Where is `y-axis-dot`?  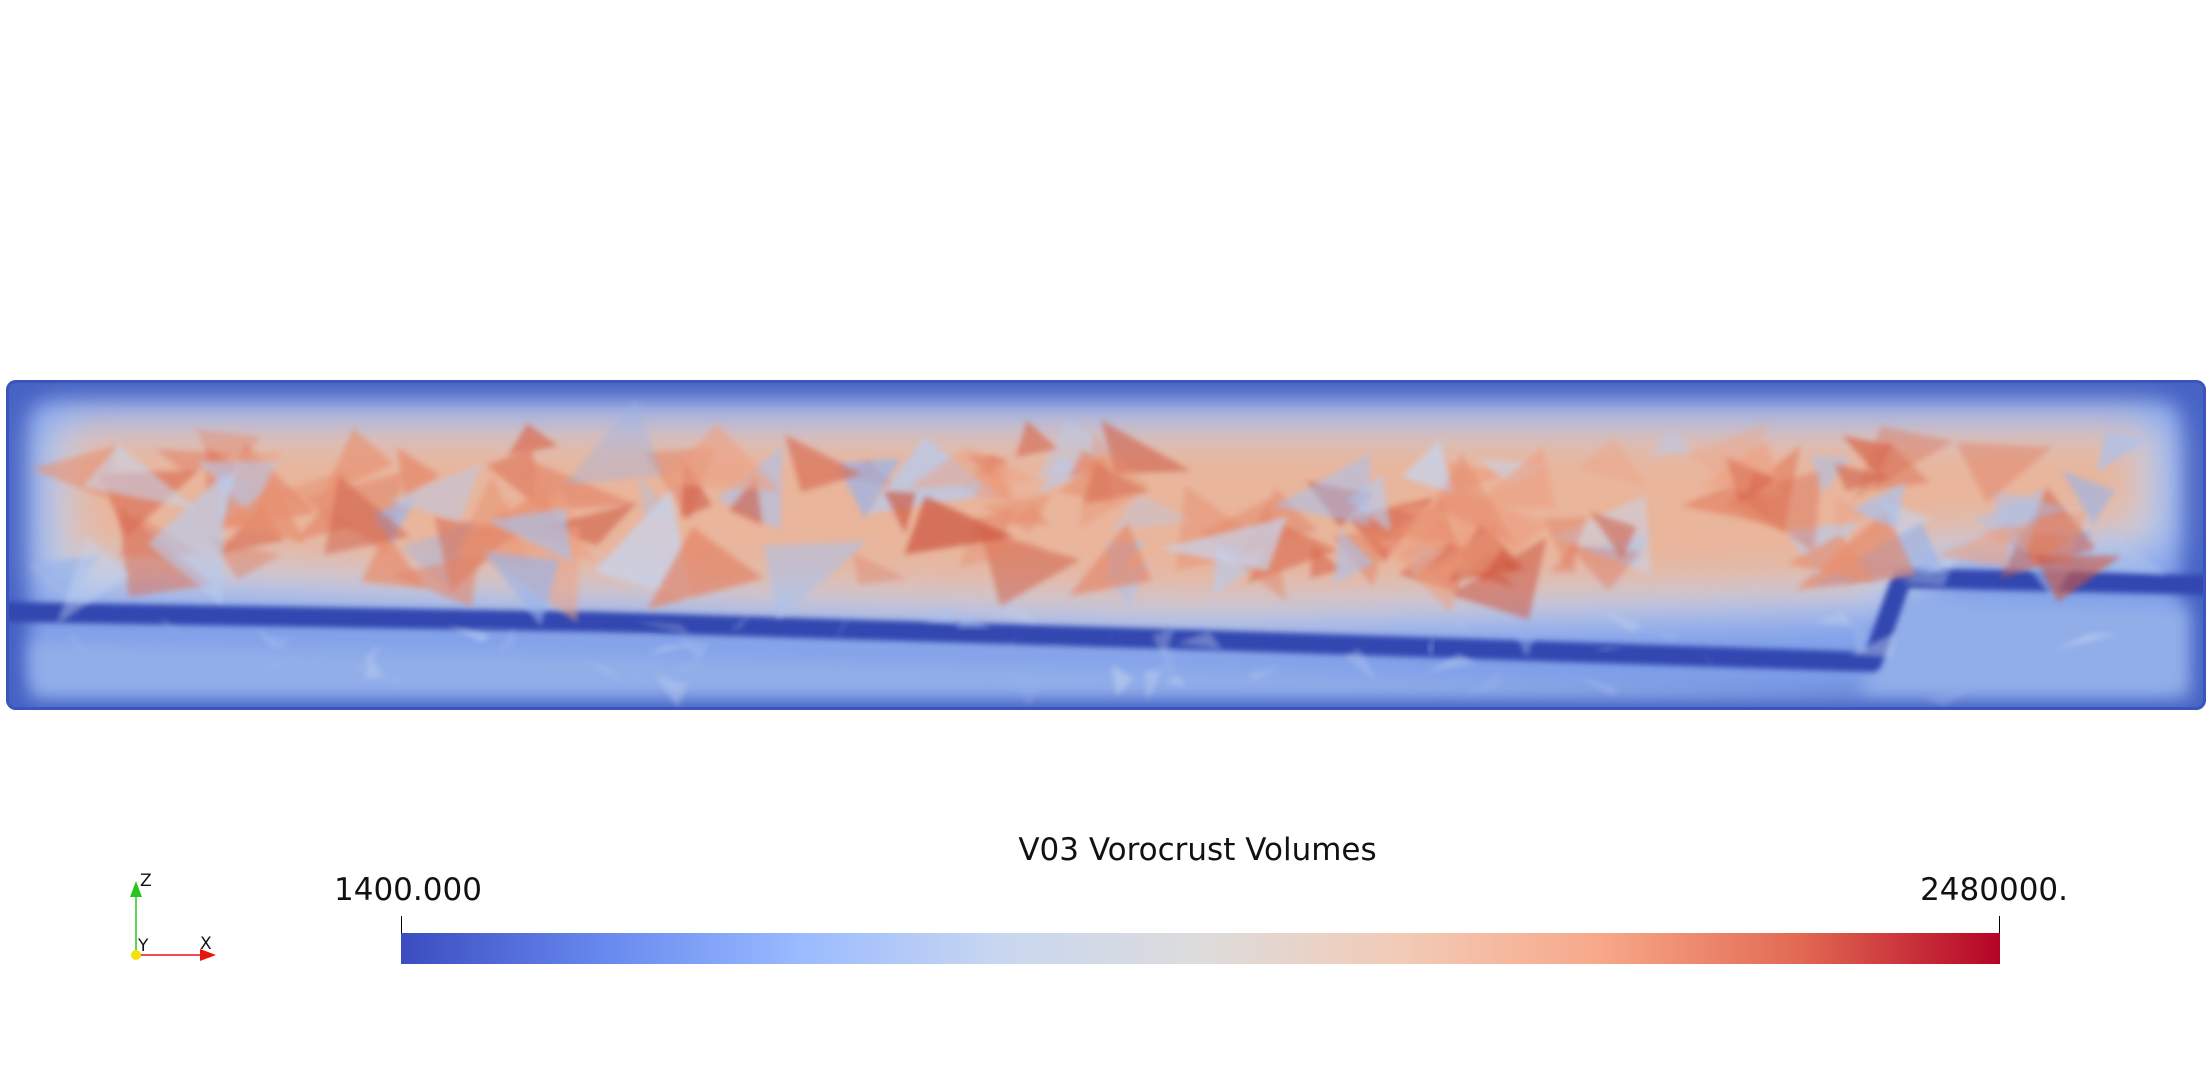 y-axis-dot is located at coordinates (136, 955).